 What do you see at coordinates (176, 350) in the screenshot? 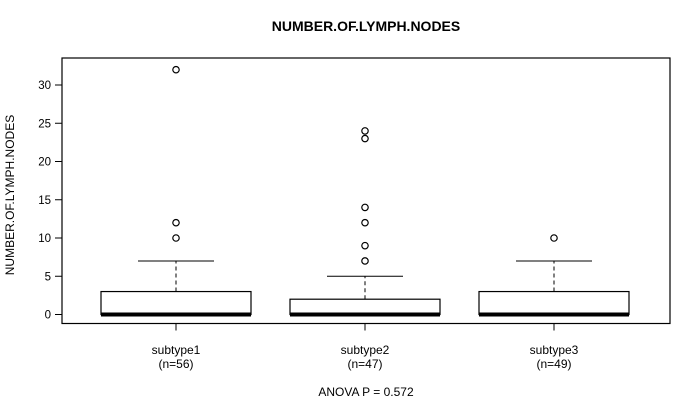
I see `group-label: subtype1` at bounding box center [176, 350].